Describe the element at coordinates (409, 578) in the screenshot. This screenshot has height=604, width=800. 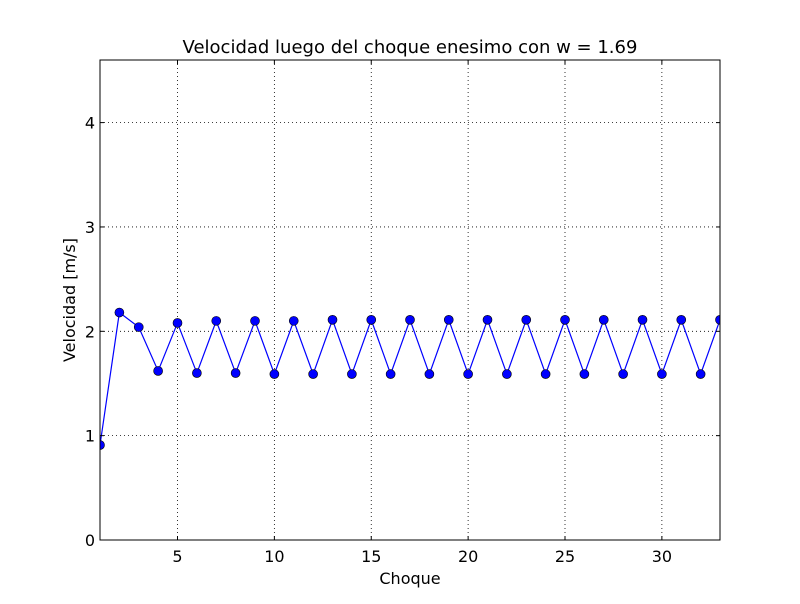
I see `x-axis-label: Choque` at that location.